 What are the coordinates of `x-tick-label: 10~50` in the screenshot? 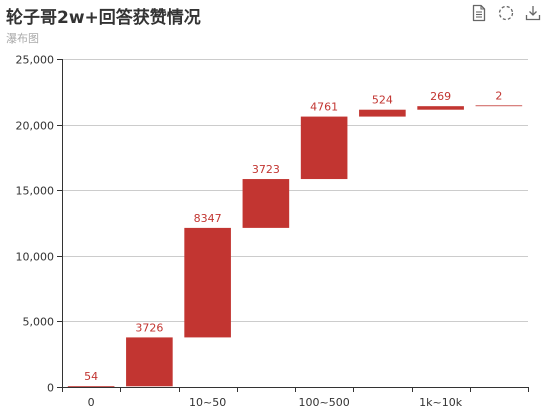 It's located at (207, 402).